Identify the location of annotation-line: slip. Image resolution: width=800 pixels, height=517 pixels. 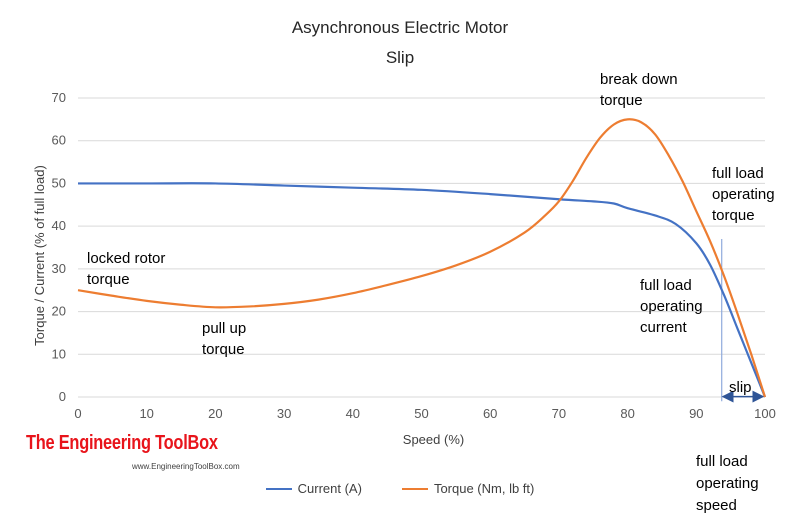
(740, 387).